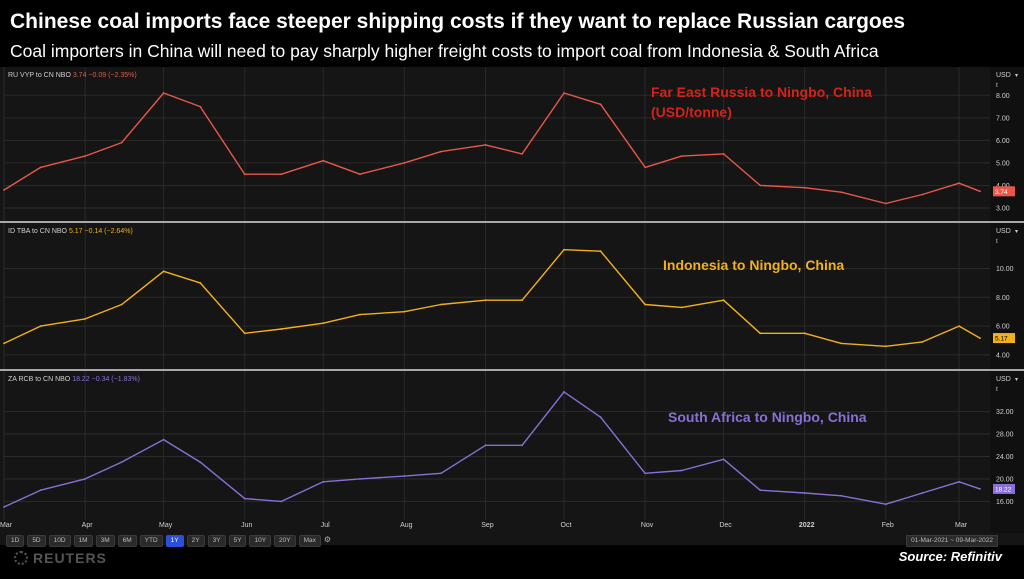 The image size is (1024, 579). Describe the element at coordinates (1003, 118) in the screenshot. I see `y-tick-label: 7.00` at that location.